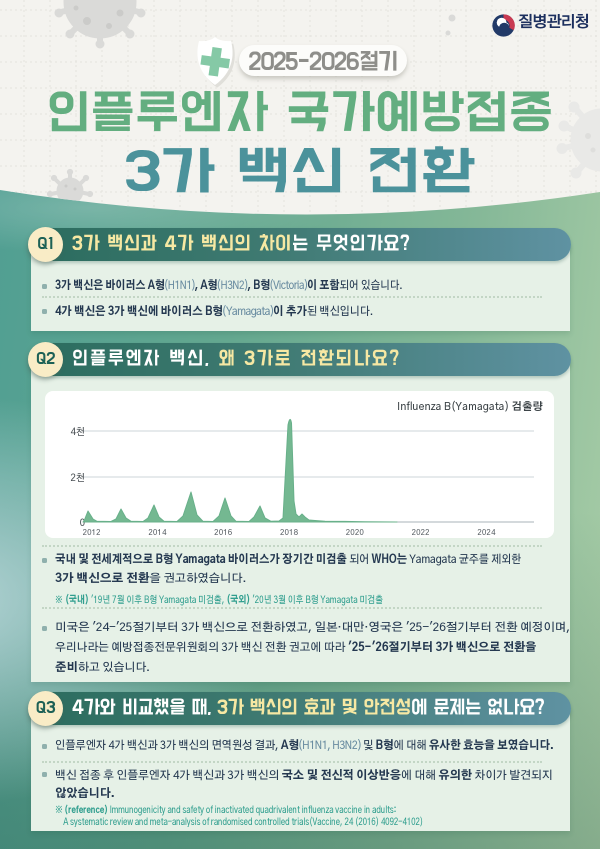 The image size is (600, 849). Describe the element at coordinates (82, 523) in the screenshot. I see `svg-text: 0` at that location.